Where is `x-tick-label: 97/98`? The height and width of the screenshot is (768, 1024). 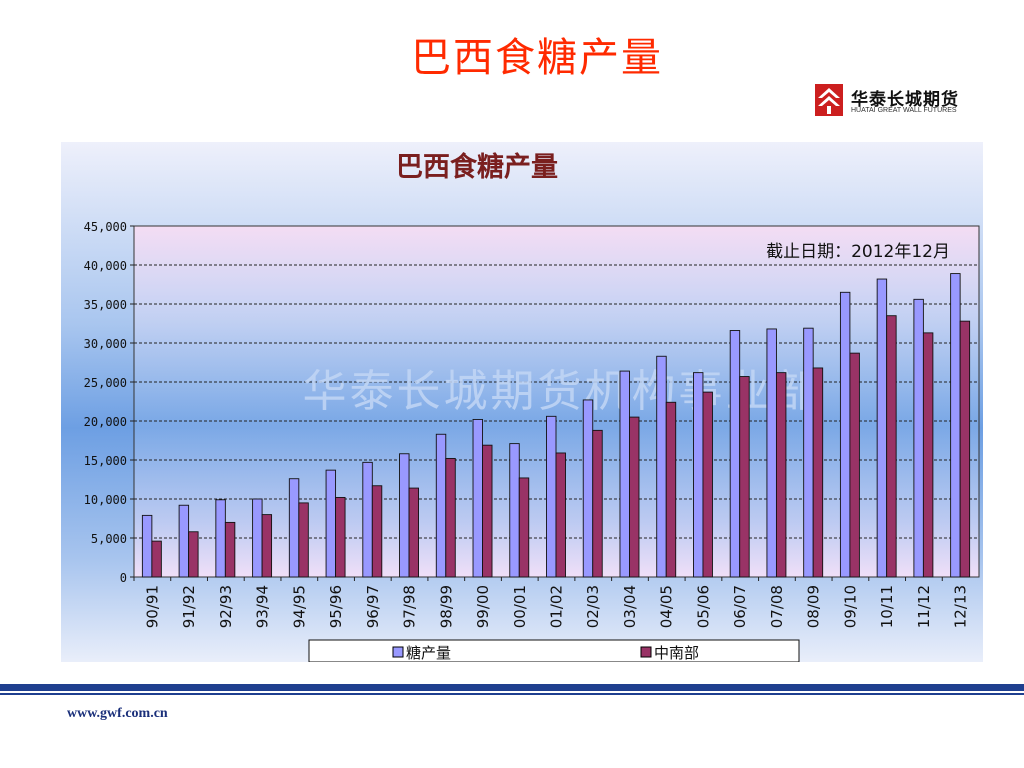
x-tick-label: 97/98 is located at coordinates (410, 606).